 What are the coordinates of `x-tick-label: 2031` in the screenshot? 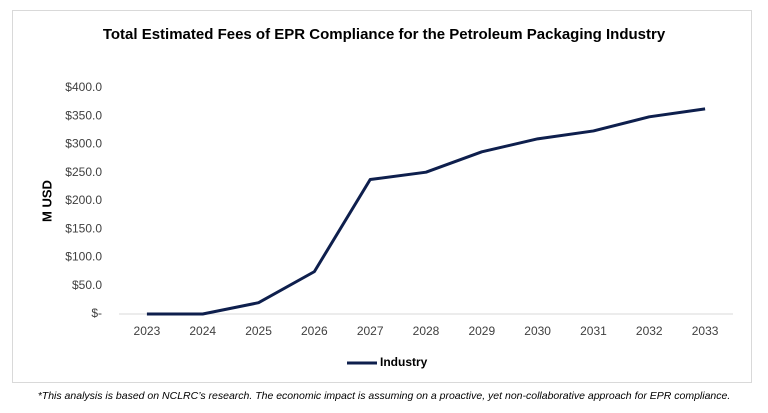 It's located at (593, 331).